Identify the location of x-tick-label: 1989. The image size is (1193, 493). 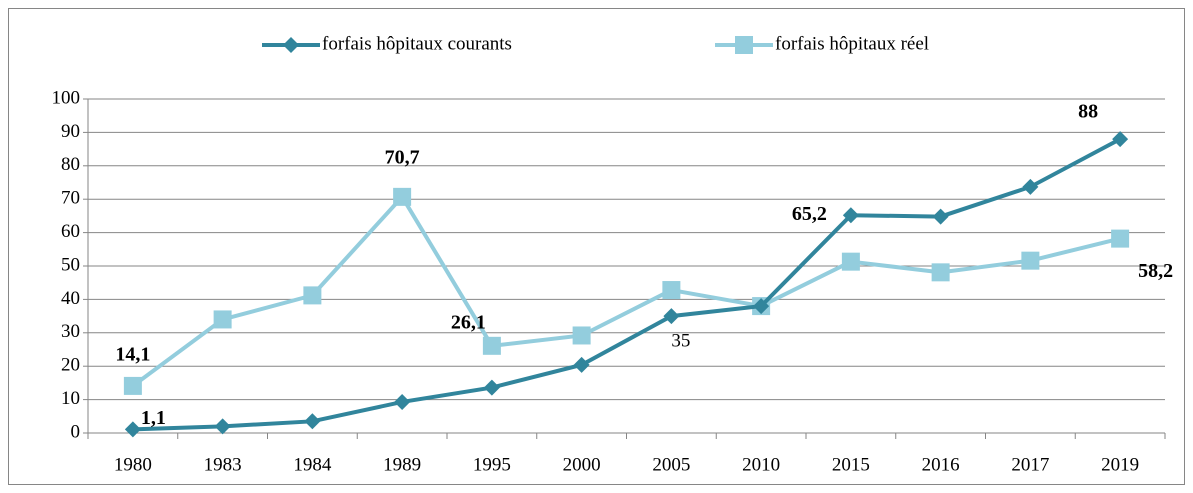
(402, 464).